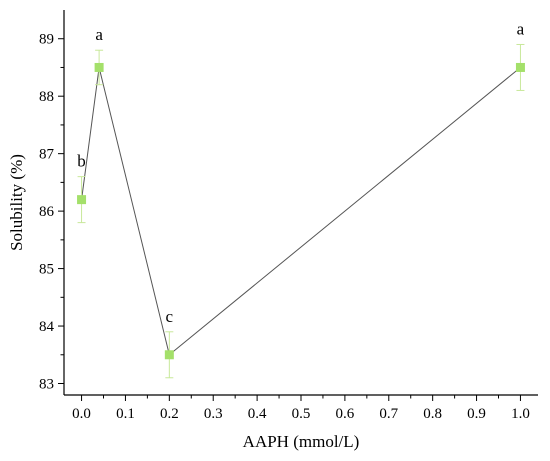 The width and height of the screenshot is (550, 461). What do you see at coordinates (257, 414) in the screenshot?
I see `x-tick-label: 0.4` at bounding box center [257, 414].